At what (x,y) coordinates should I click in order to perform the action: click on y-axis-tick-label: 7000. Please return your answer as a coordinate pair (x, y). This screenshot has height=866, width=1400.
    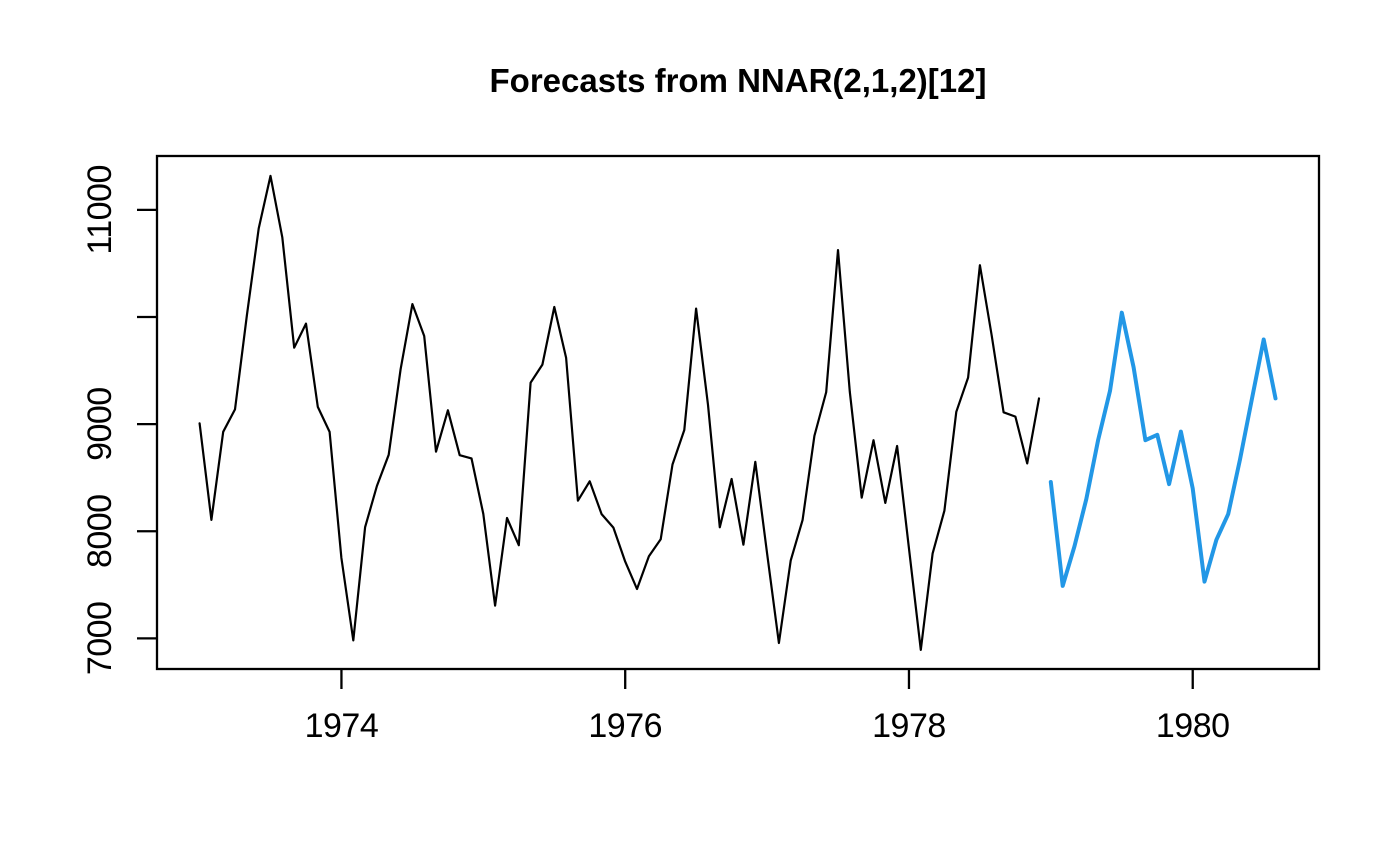
    Looking at the image, I should click on (100, 639).